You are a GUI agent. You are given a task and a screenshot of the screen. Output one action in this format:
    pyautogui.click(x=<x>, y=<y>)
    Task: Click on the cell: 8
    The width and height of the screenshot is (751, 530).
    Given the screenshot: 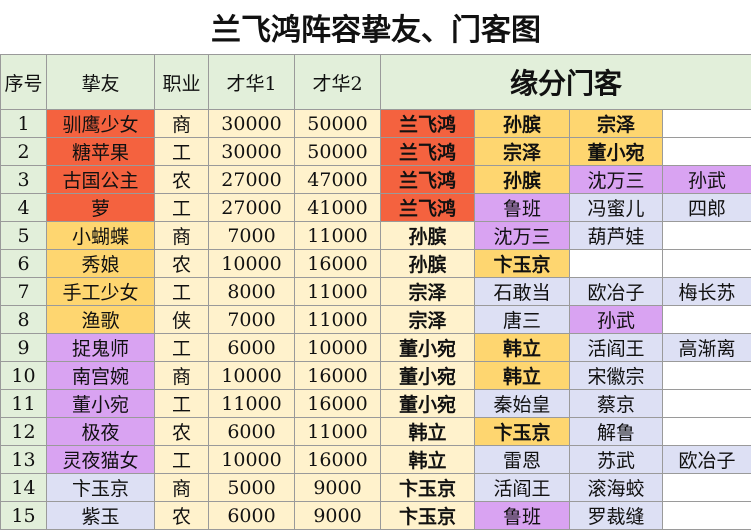 What is the action you would take?
    pyautogui.click(x=24, y=320)
    